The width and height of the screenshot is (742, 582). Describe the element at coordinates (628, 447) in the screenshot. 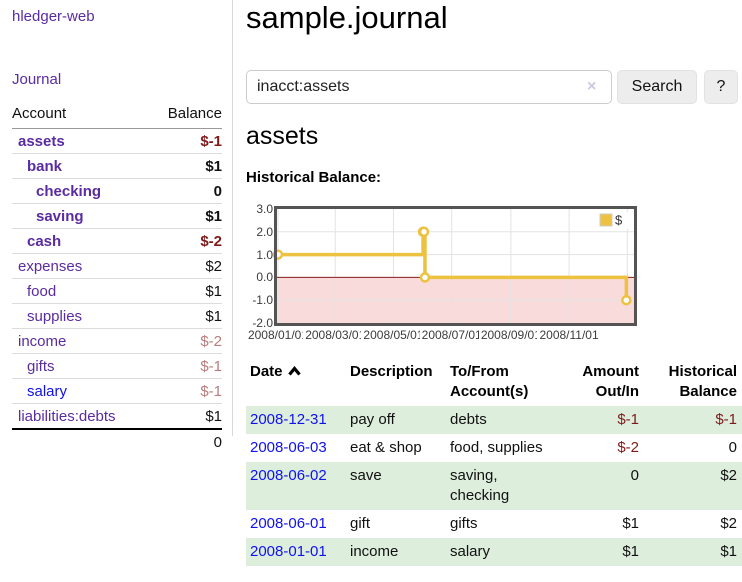

I see `transaction-amount: $-2` at that location.